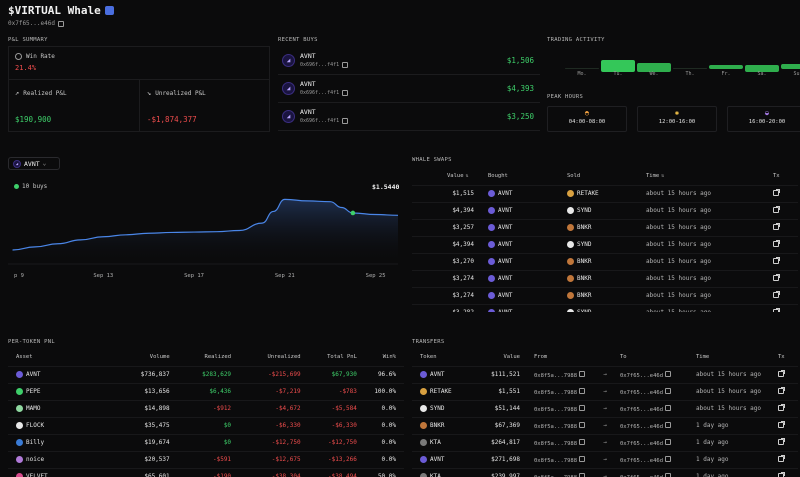  What do you see at coordinates (353, 213) in the screenshot?
I see `chart-highlight-point` at bounding box center [353, 213].